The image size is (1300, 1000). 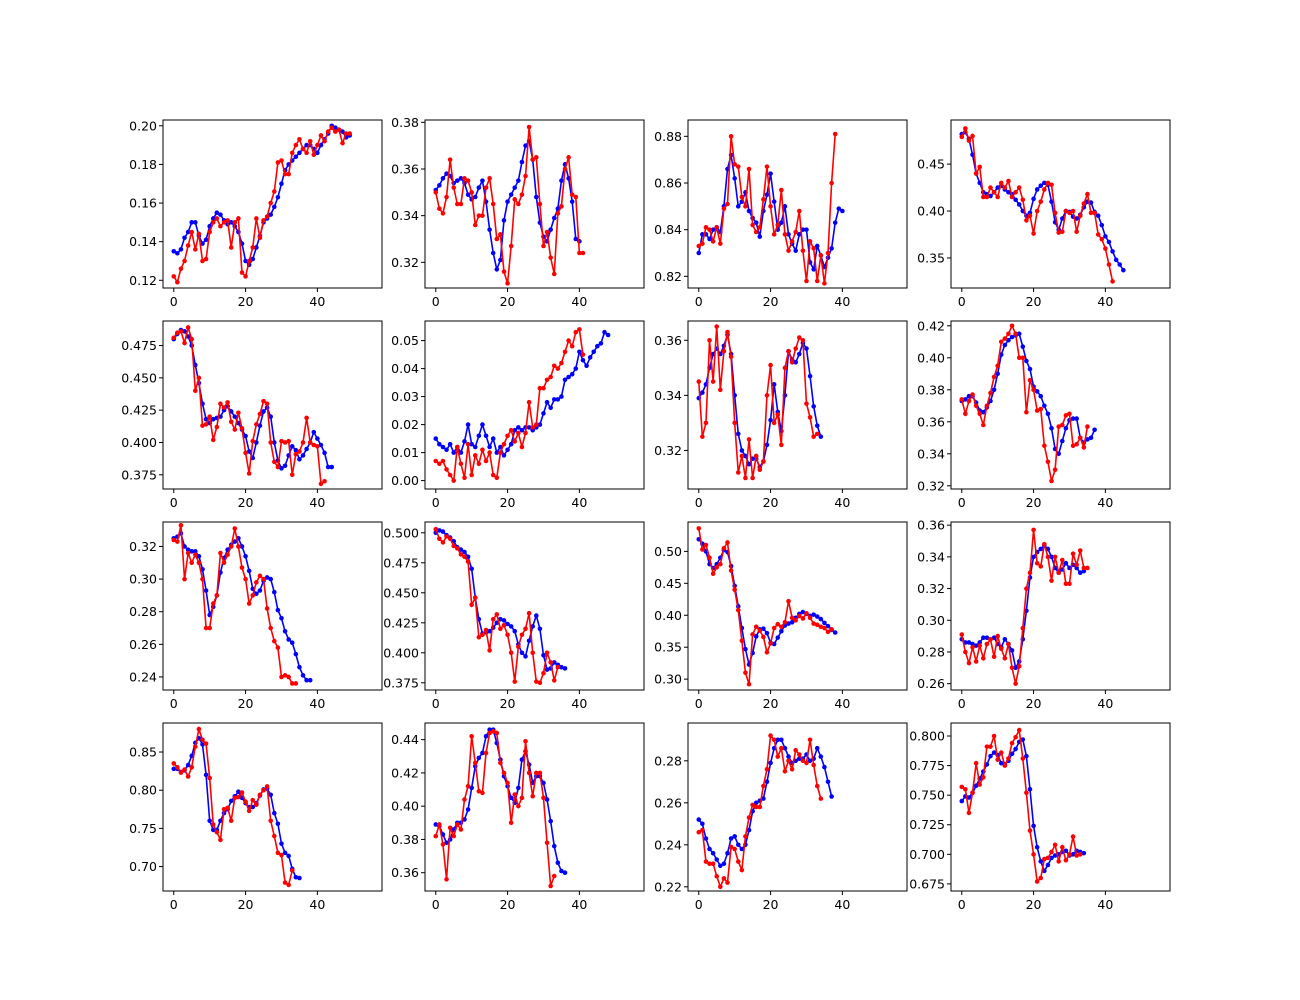 I want to click on subplot-3-2: 0 20 40 0.375 0.400 0.425 0.450 0.475 0.500, so click(x=514, y=616).